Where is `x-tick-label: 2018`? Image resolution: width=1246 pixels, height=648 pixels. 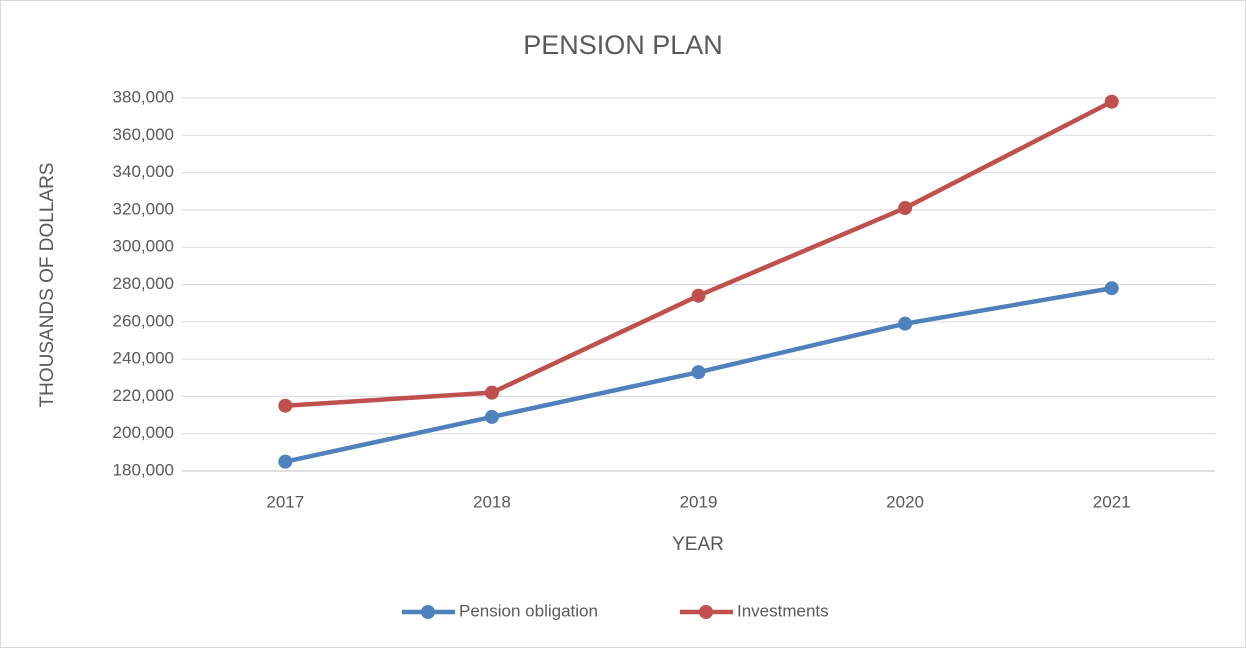
x-tick-label: 2018 is located at coordinates (492, 501).